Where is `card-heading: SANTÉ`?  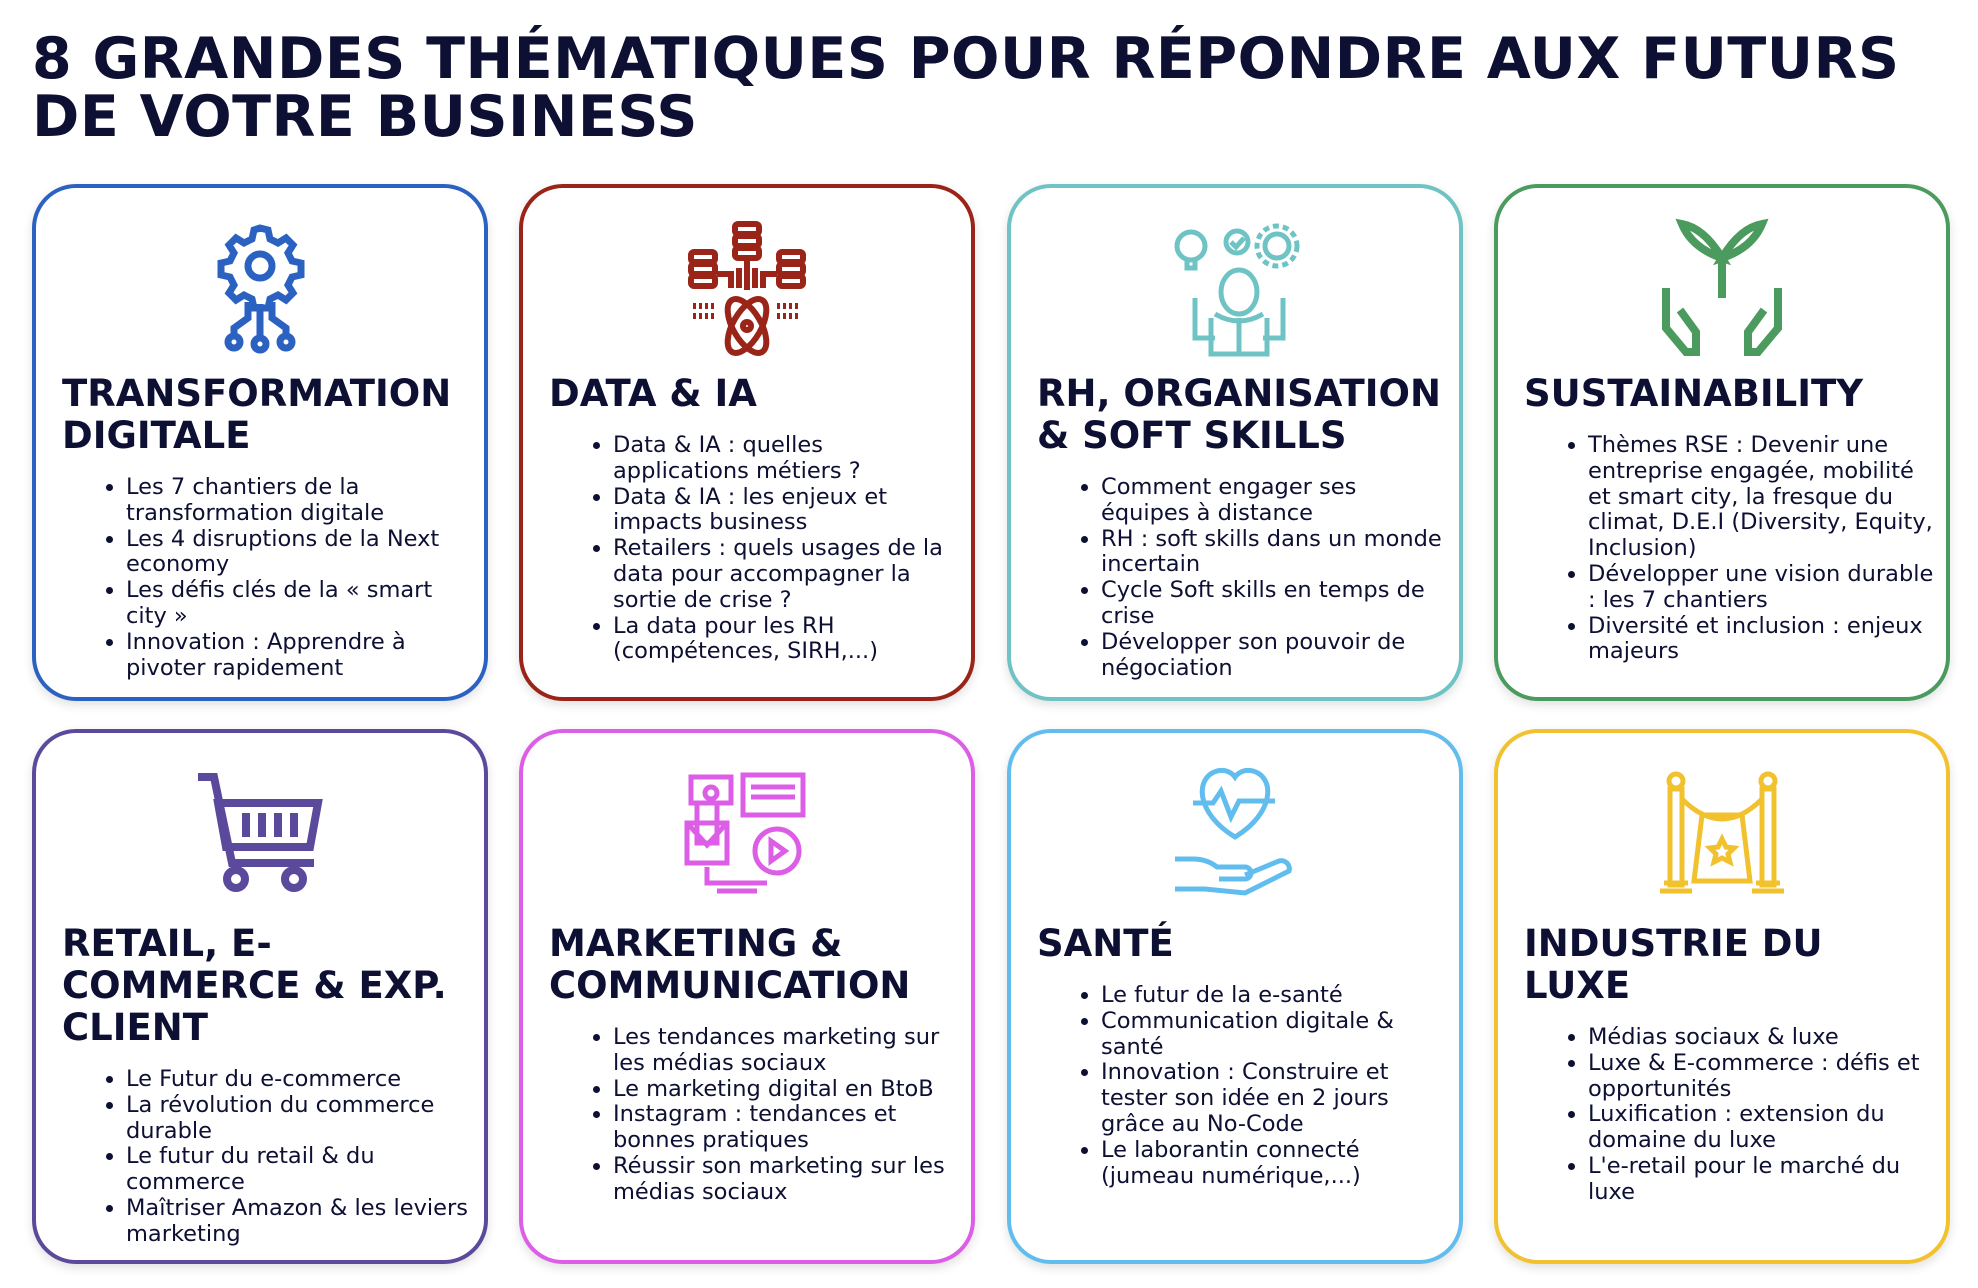
card-heading: SANTÉ is located at coordinates (1105, 943).